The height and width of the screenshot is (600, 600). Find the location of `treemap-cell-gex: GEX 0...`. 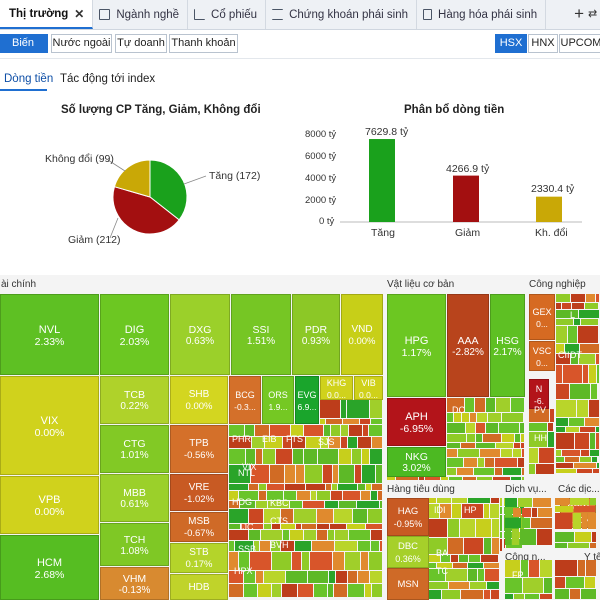

treemap-cell-gex: GEX 0... is located at coordinates (542, 317).